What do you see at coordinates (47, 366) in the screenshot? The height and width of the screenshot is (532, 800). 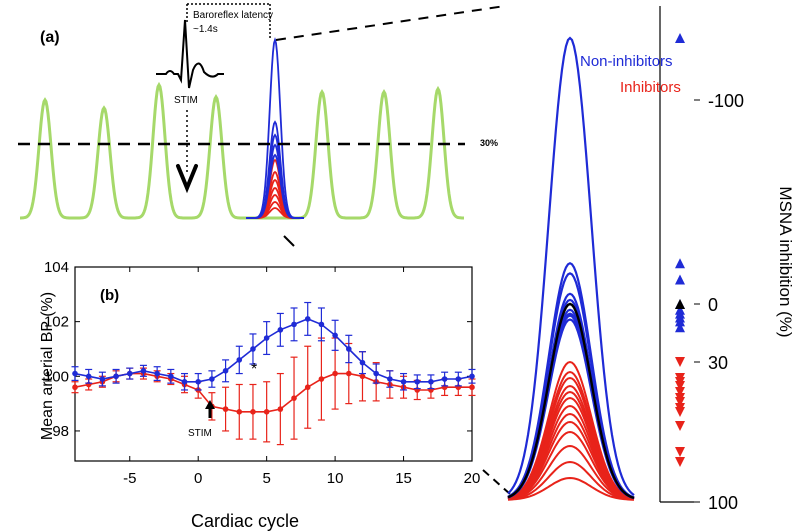 I see `y-axis-label: Mean arterial BP (%)` at bounding box center [47, 366].